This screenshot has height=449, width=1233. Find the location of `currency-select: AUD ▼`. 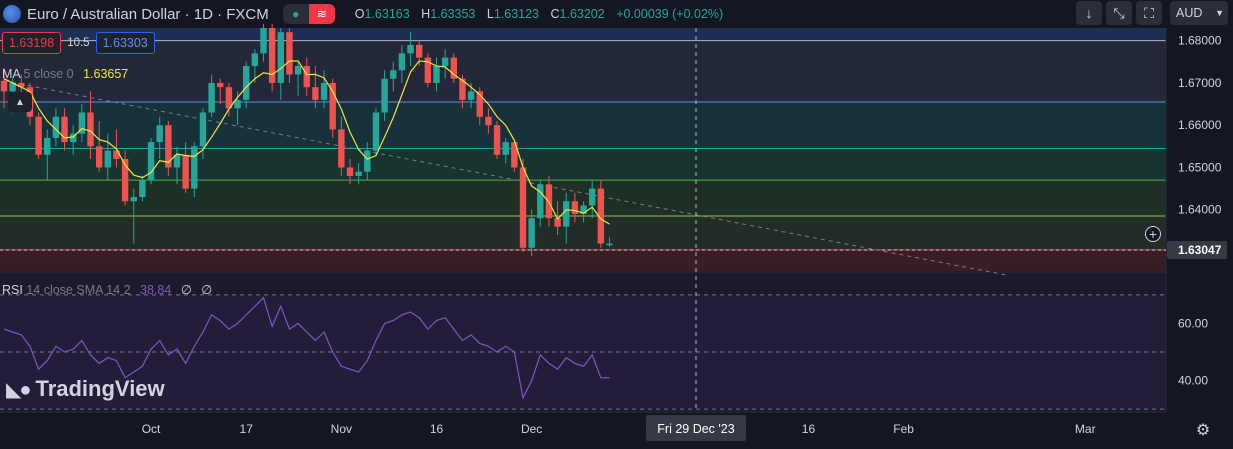

currency-select: AUD ▼ is located at coordinates (1199, 13).